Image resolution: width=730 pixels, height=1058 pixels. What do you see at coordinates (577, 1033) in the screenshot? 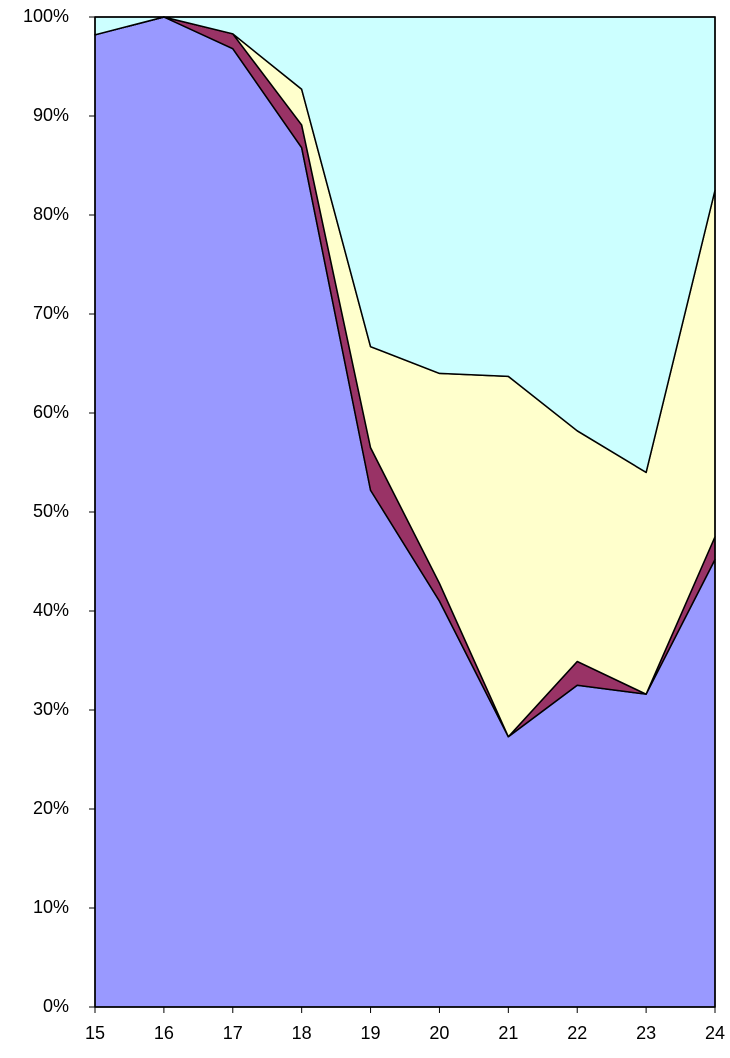
I see `x-tick-label: 22` at bounding box center [577, 1033].